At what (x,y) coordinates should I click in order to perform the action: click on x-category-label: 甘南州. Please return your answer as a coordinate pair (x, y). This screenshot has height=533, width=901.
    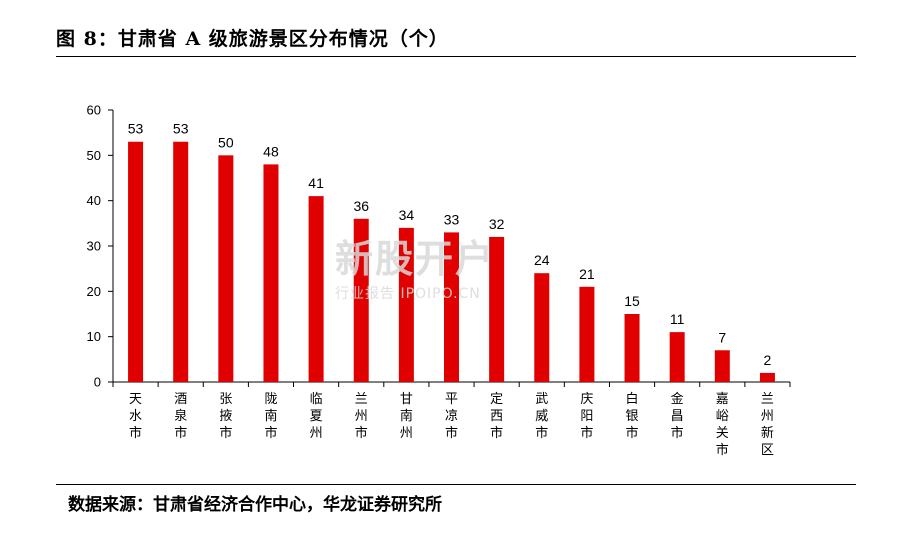
    Looking at the image, I should click on (406, 416).